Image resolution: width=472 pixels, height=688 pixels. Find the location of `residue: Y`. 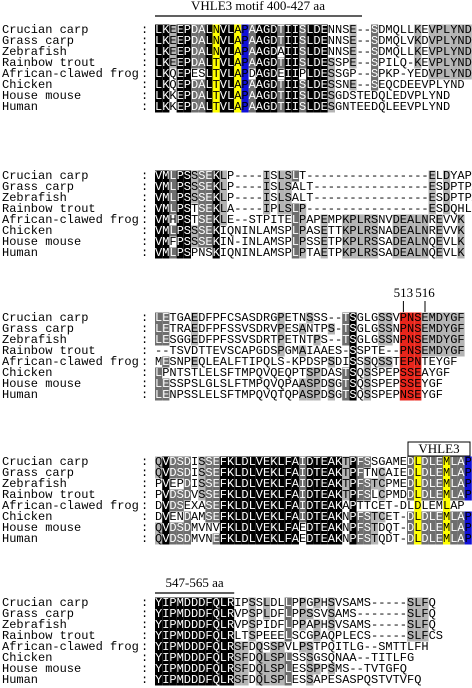

residue: Y is located at coordinates (158, 647).